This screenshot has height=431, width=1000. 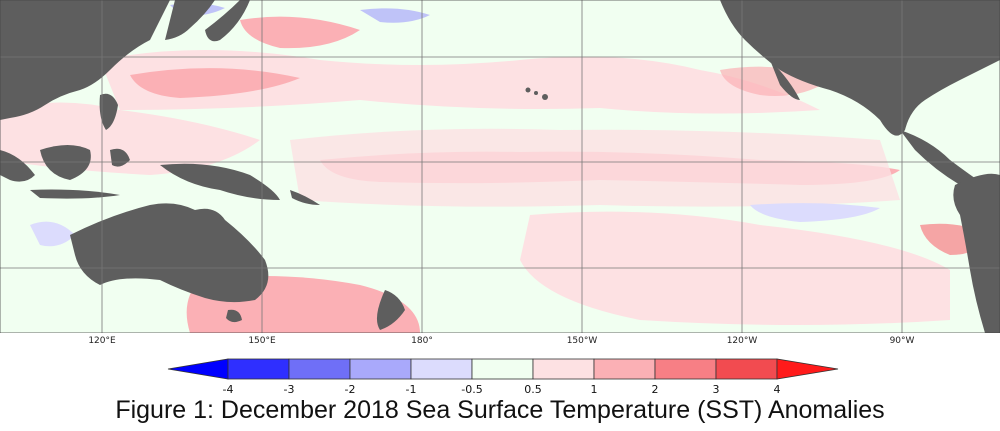 I want to click on lon-label-120e: 120°E, so click(x=102, y=341).